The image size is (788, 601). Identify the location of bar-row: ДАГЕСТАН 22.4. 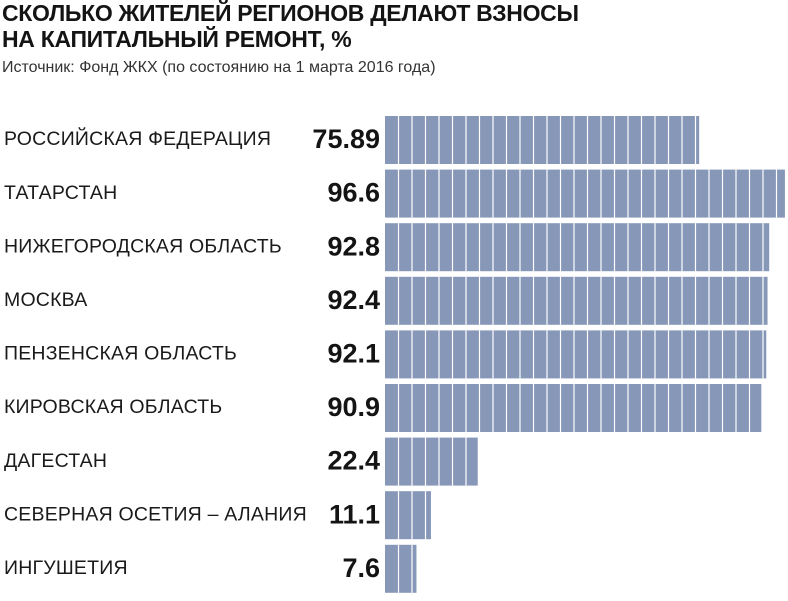
(241, 461).